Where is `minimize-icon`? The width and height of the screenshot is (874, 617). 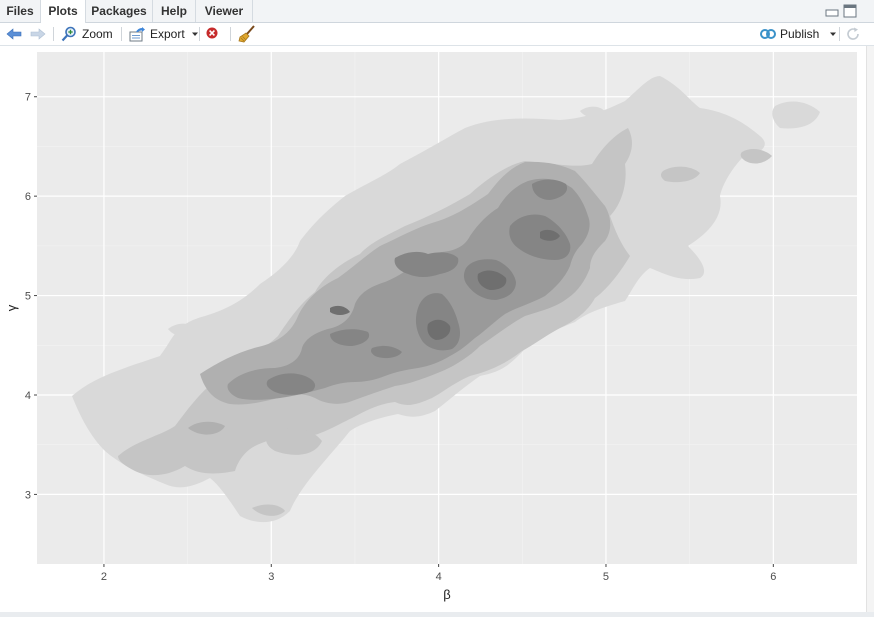 minimize-icon is located at coordinates (832, 11).